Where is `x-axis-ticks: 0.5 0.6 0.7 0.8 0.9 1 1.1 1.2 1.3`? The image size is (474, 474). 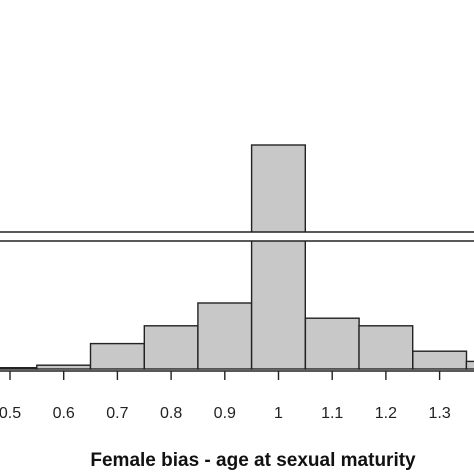 x-axis-ticks: 0.5 0.6 0.7 0.8 0.9 1 1.1 1.2 1.3 is located at coordinates (225, 396).